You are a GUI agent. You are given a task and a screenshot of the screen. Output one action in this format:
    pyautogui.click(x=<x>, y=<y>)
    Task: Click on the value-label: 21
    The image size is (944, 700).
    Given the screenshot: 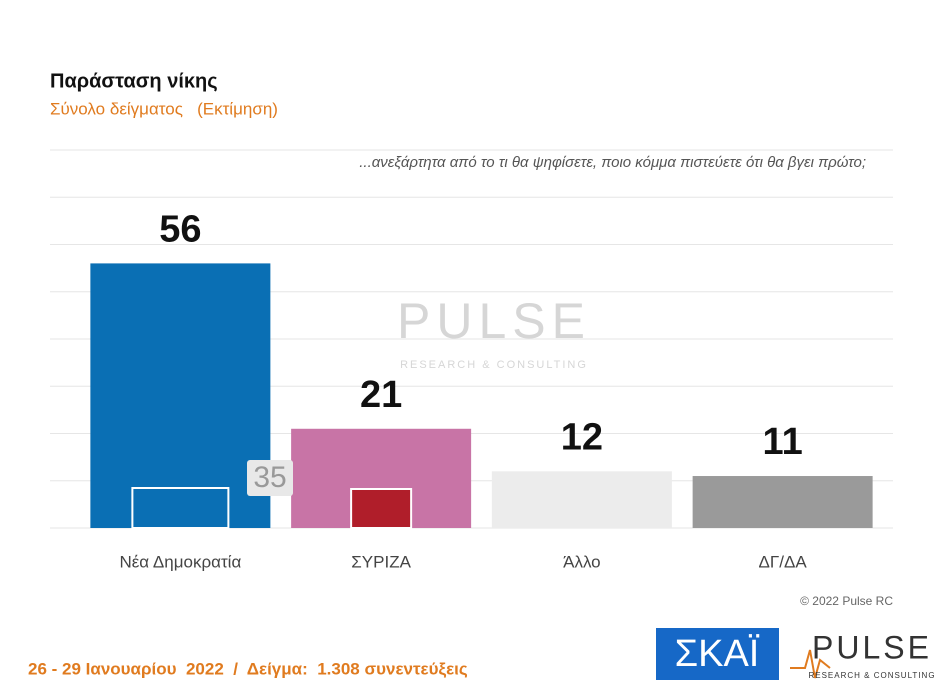 What is the action you would take?
    pyautogui.click(x=381, y=395)
    